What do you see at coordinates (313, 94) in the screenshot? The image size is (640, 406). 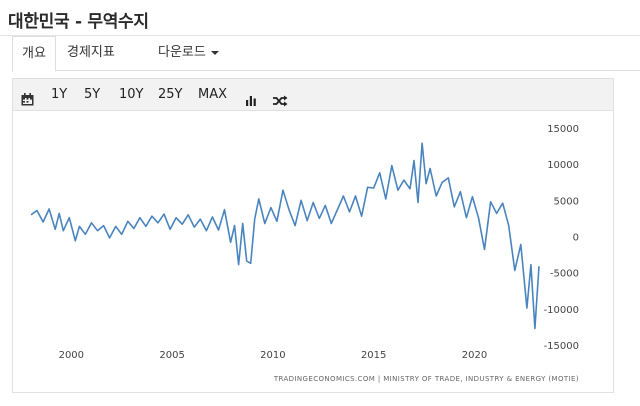 I see `chart-toolbar: 1Y 5Y 10Y 25Y MAX` at bounding box center [313, 94].